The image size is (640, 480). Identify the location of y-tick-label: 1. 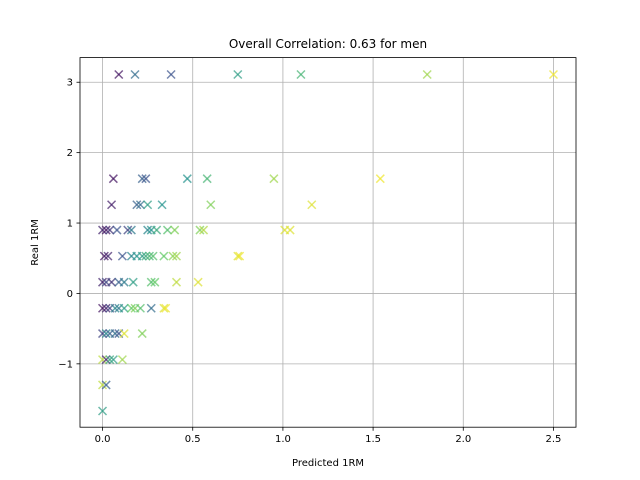
(70, 224).